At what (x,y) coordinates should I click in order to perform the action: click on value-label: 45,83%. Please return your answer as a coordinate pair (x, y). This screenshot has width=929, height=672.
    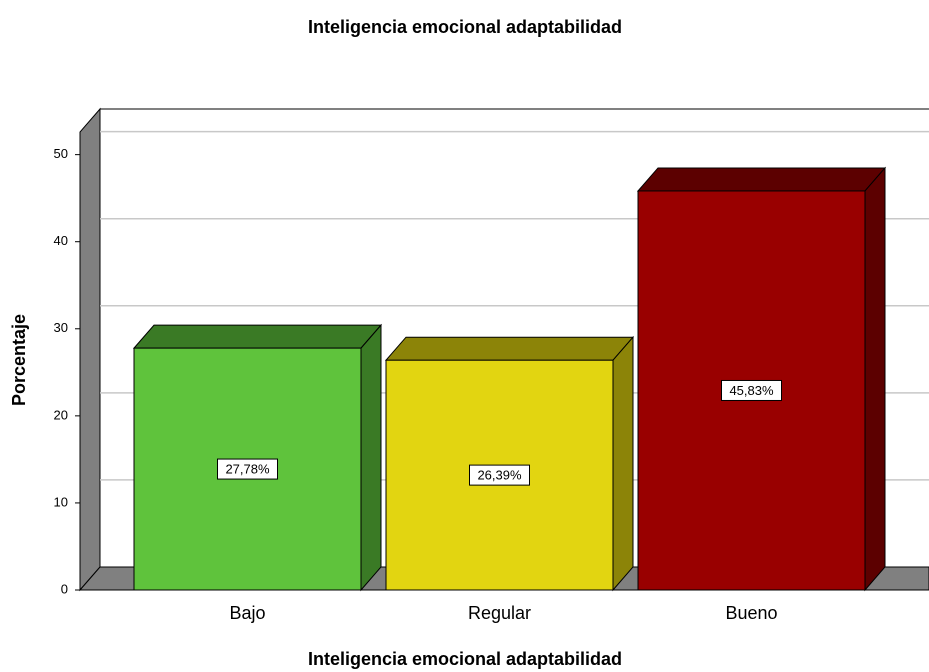
    Looking at the image, I should click on (751, 390).